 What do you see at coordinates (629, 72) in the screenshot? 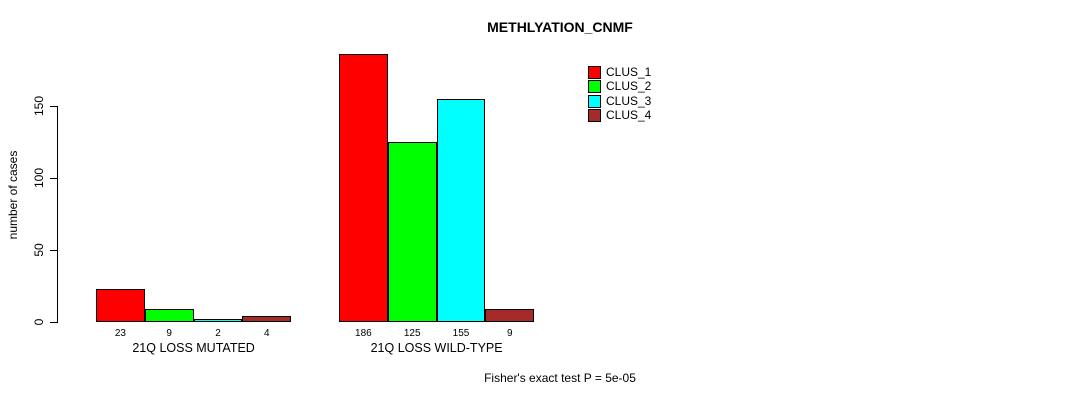
I see `legend-label: CLUS_1` at bounding box center [629, 72].